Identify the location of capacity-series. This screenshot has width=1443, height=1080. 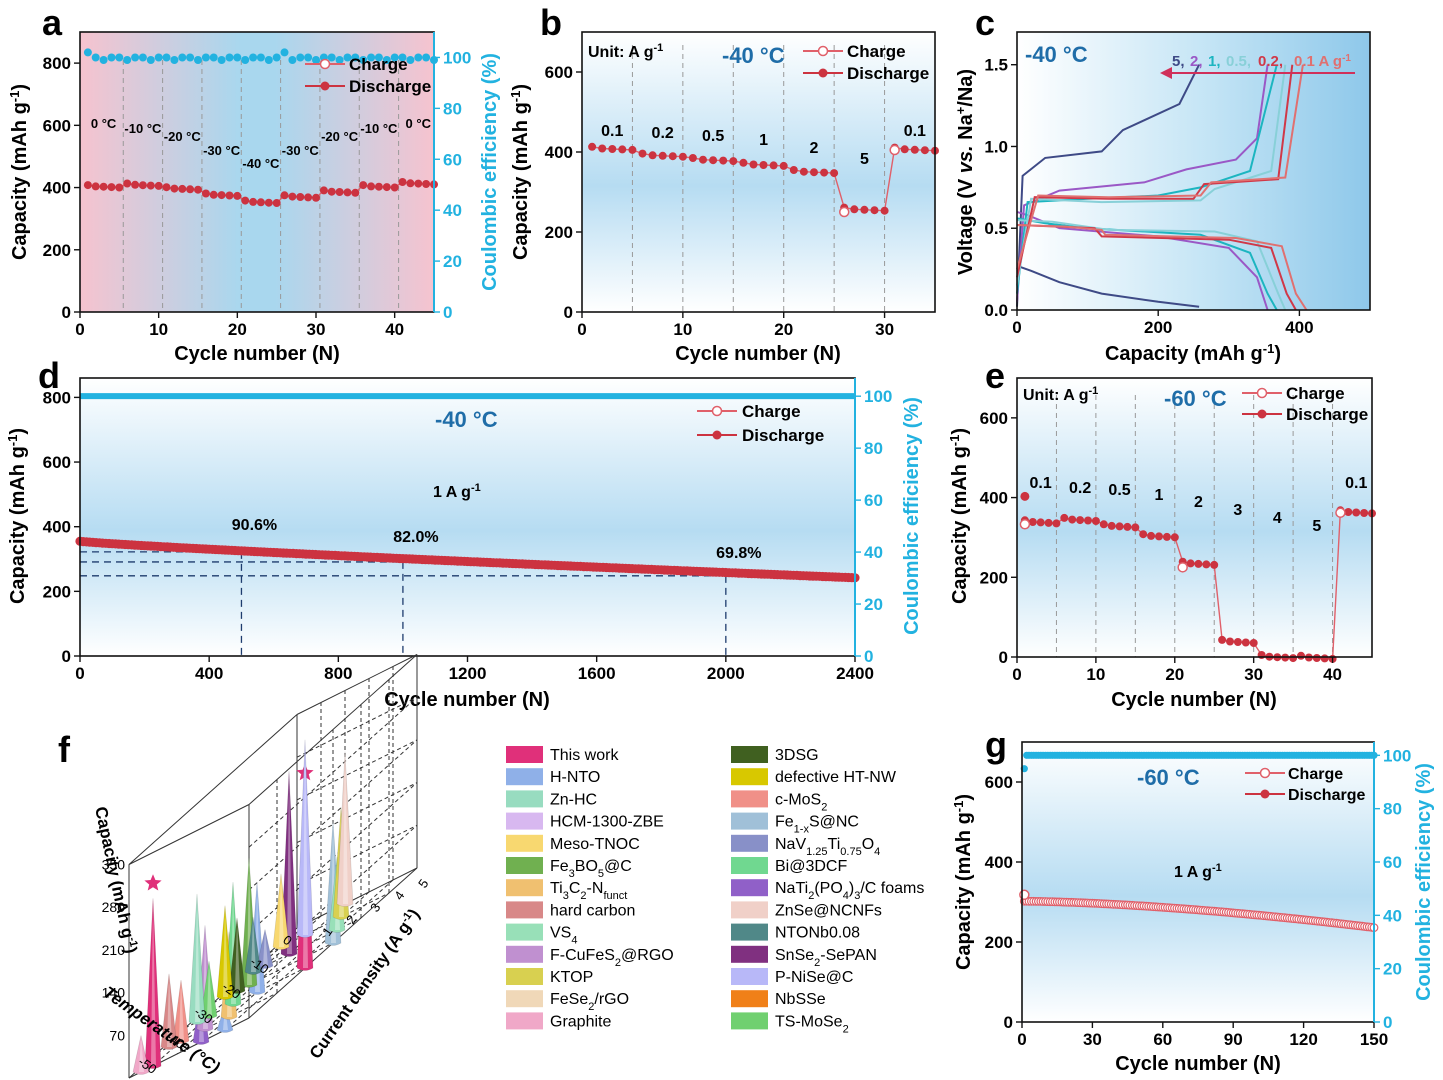
(763, 180).